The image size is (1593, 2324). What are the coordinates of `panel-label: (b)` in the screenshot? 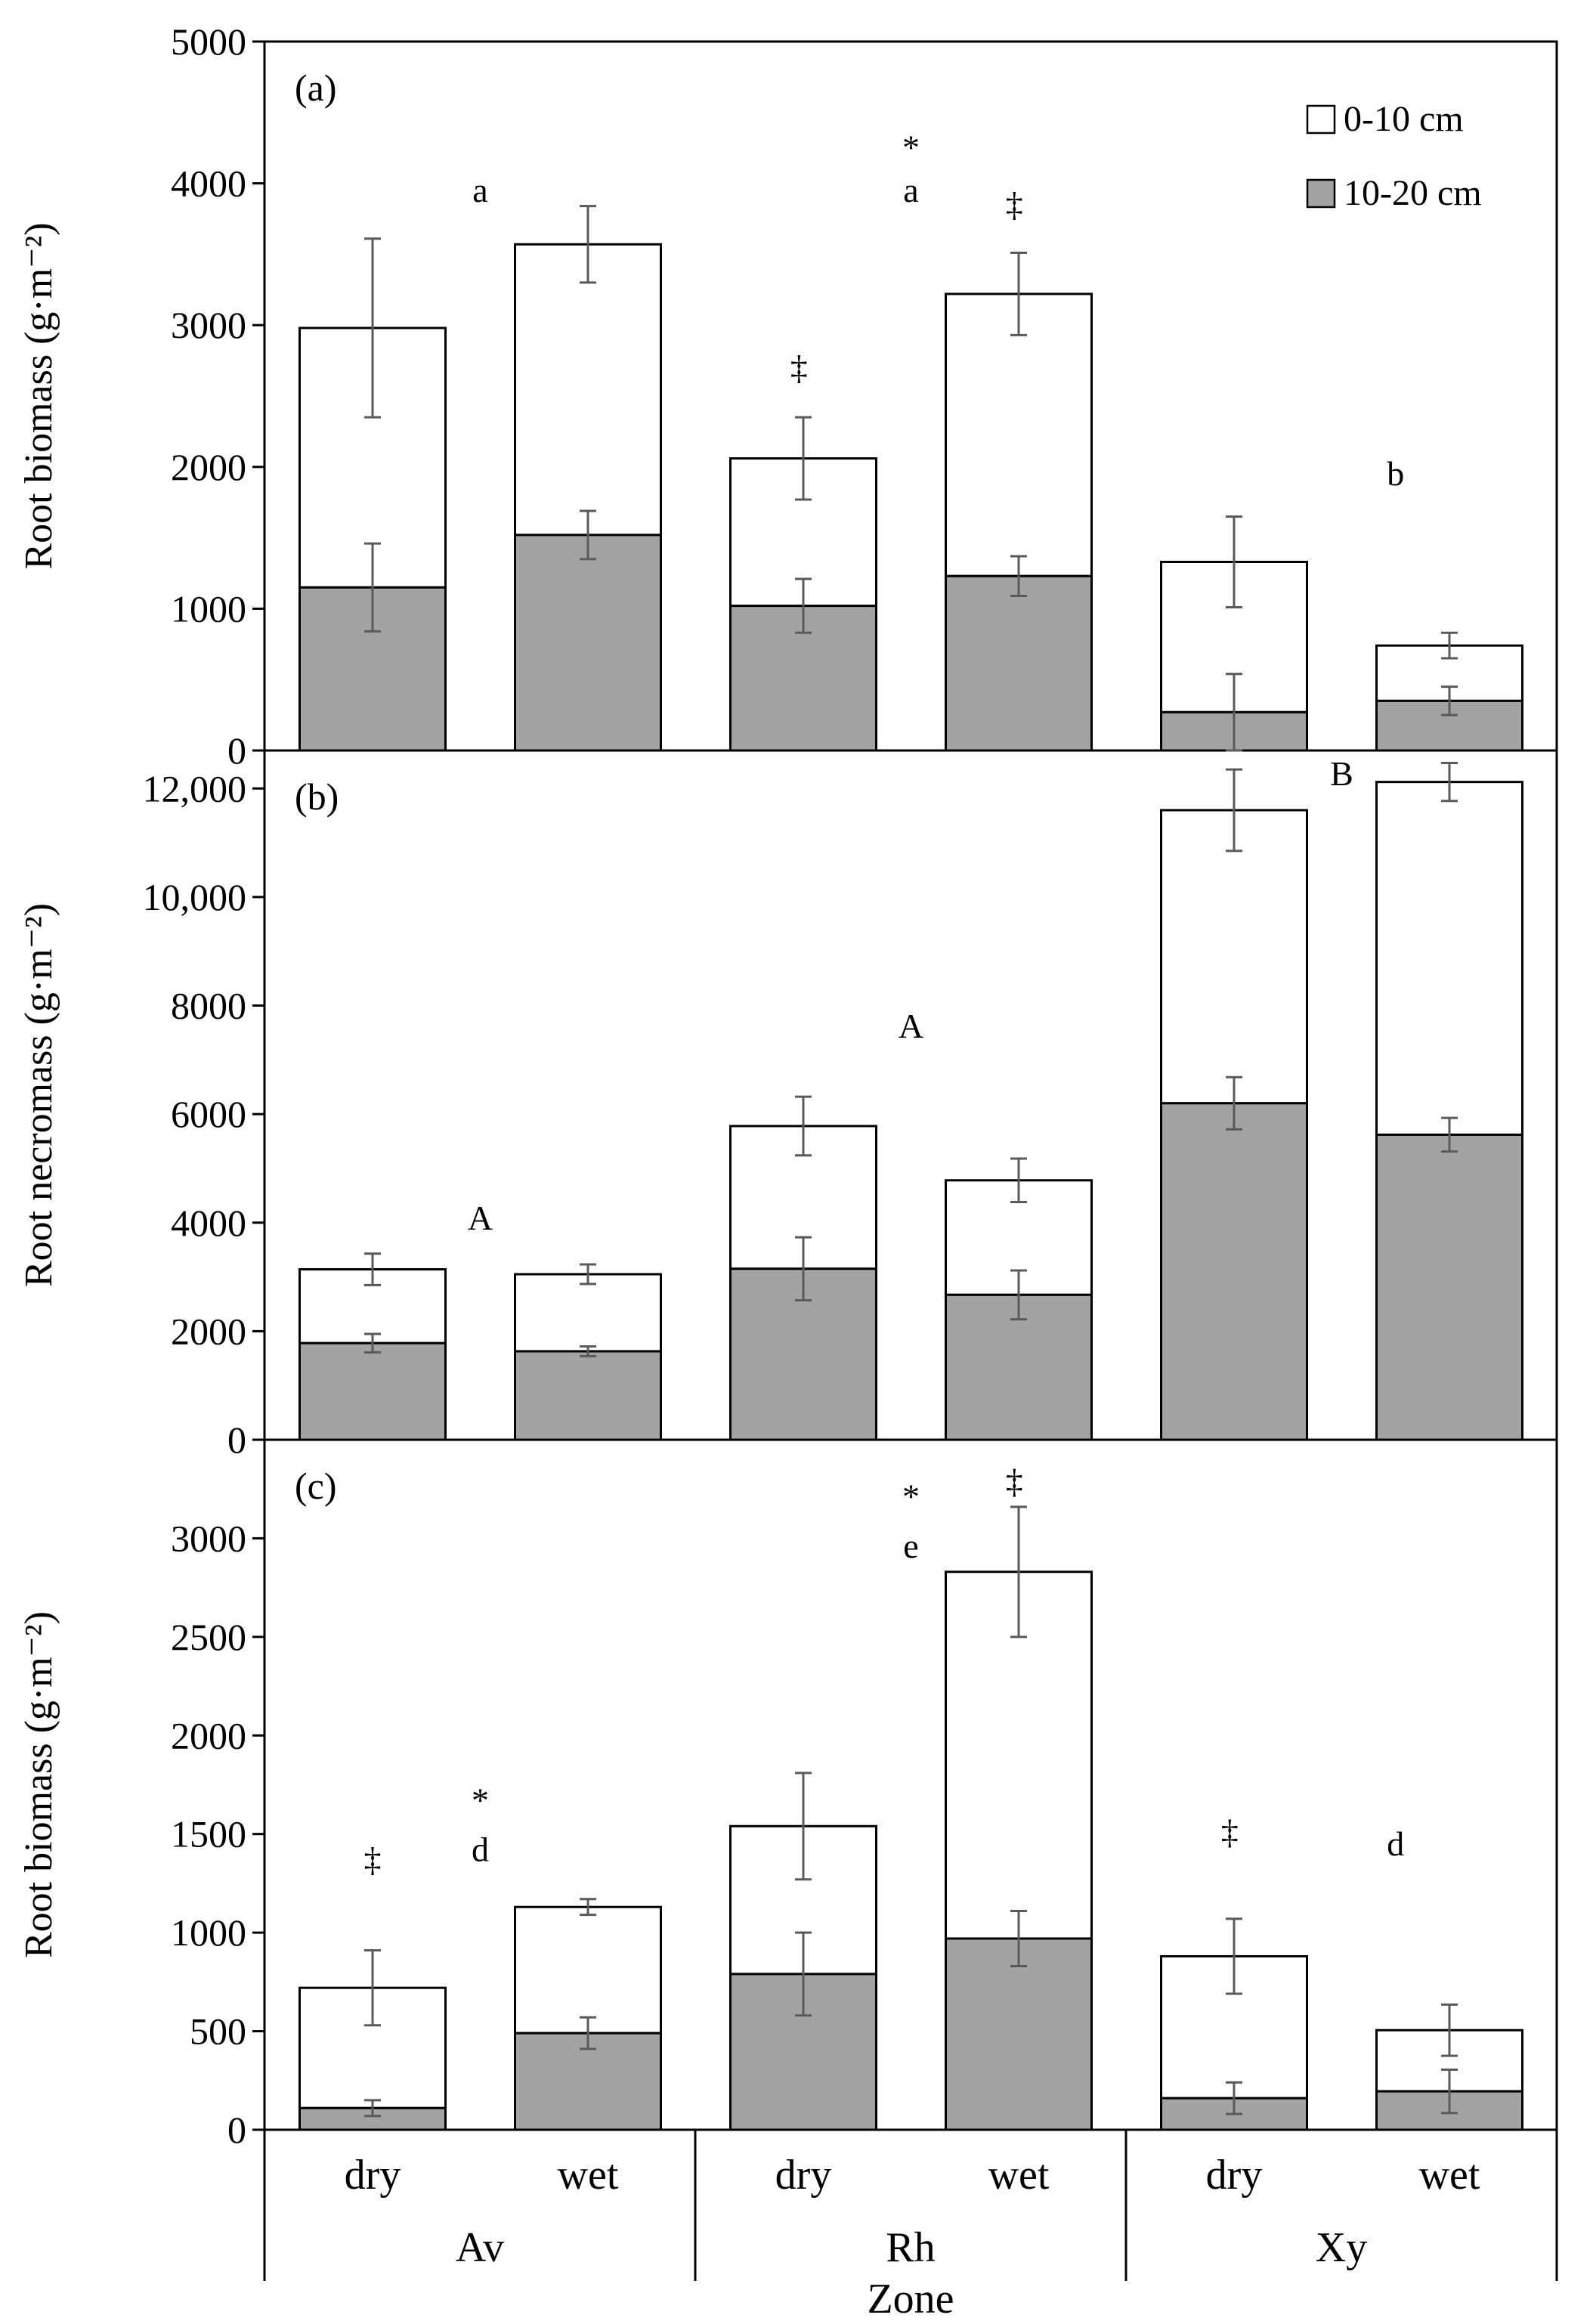 It's located at (317, 796).